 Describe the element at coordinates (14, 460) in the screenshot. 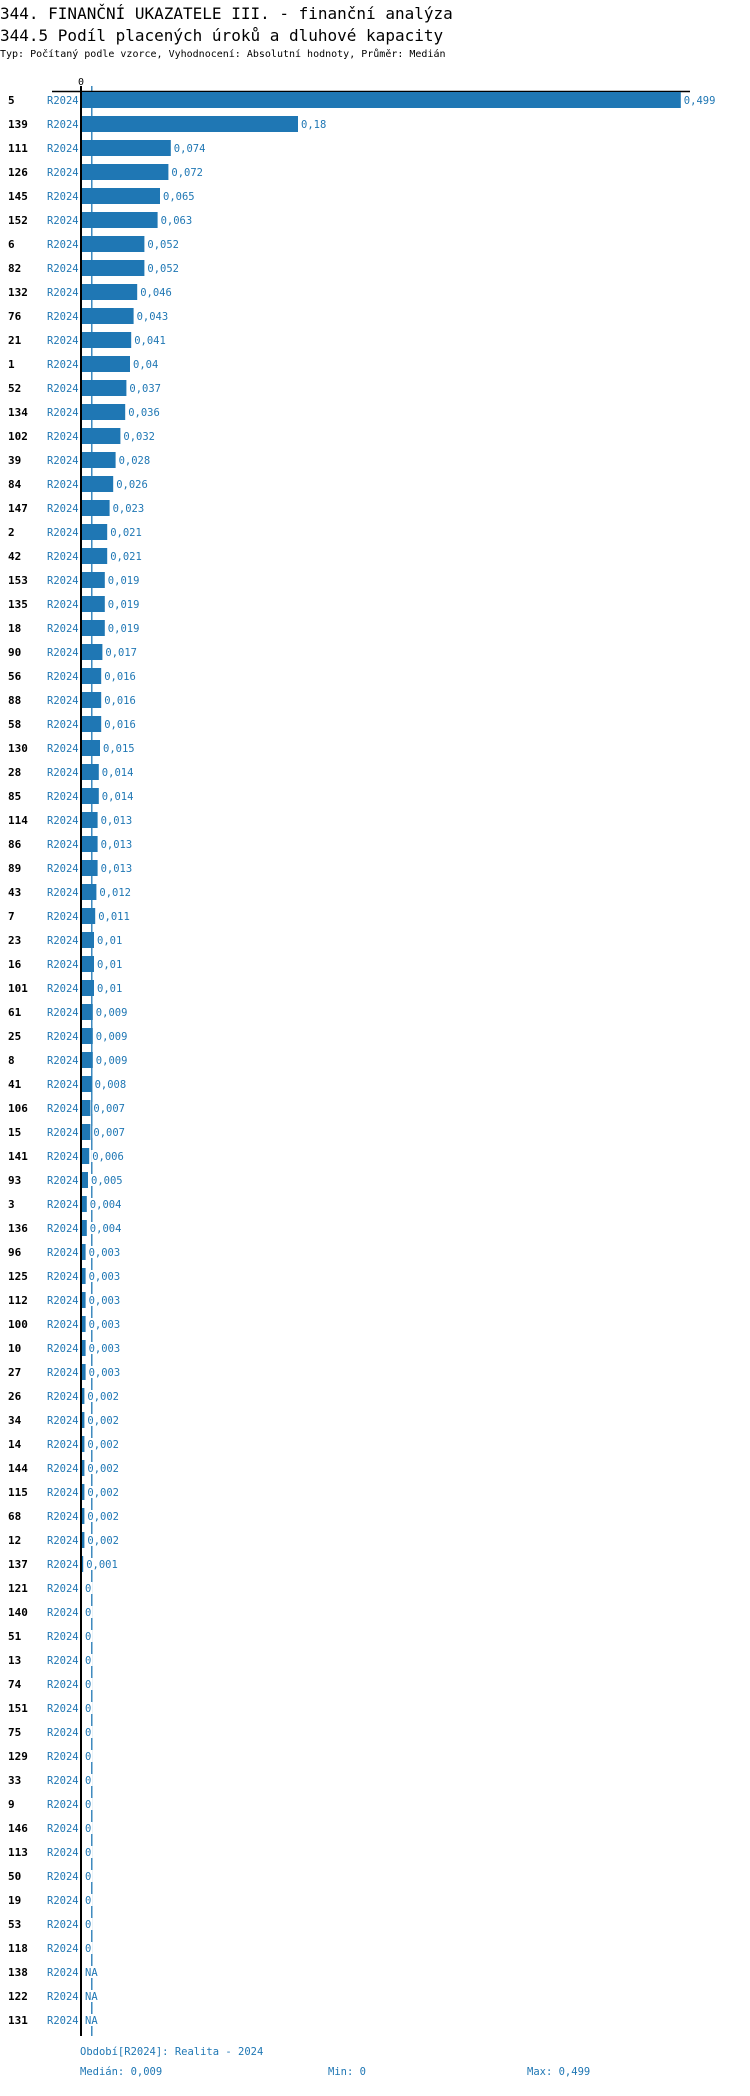

I see `row-id-label: 39` at that location.